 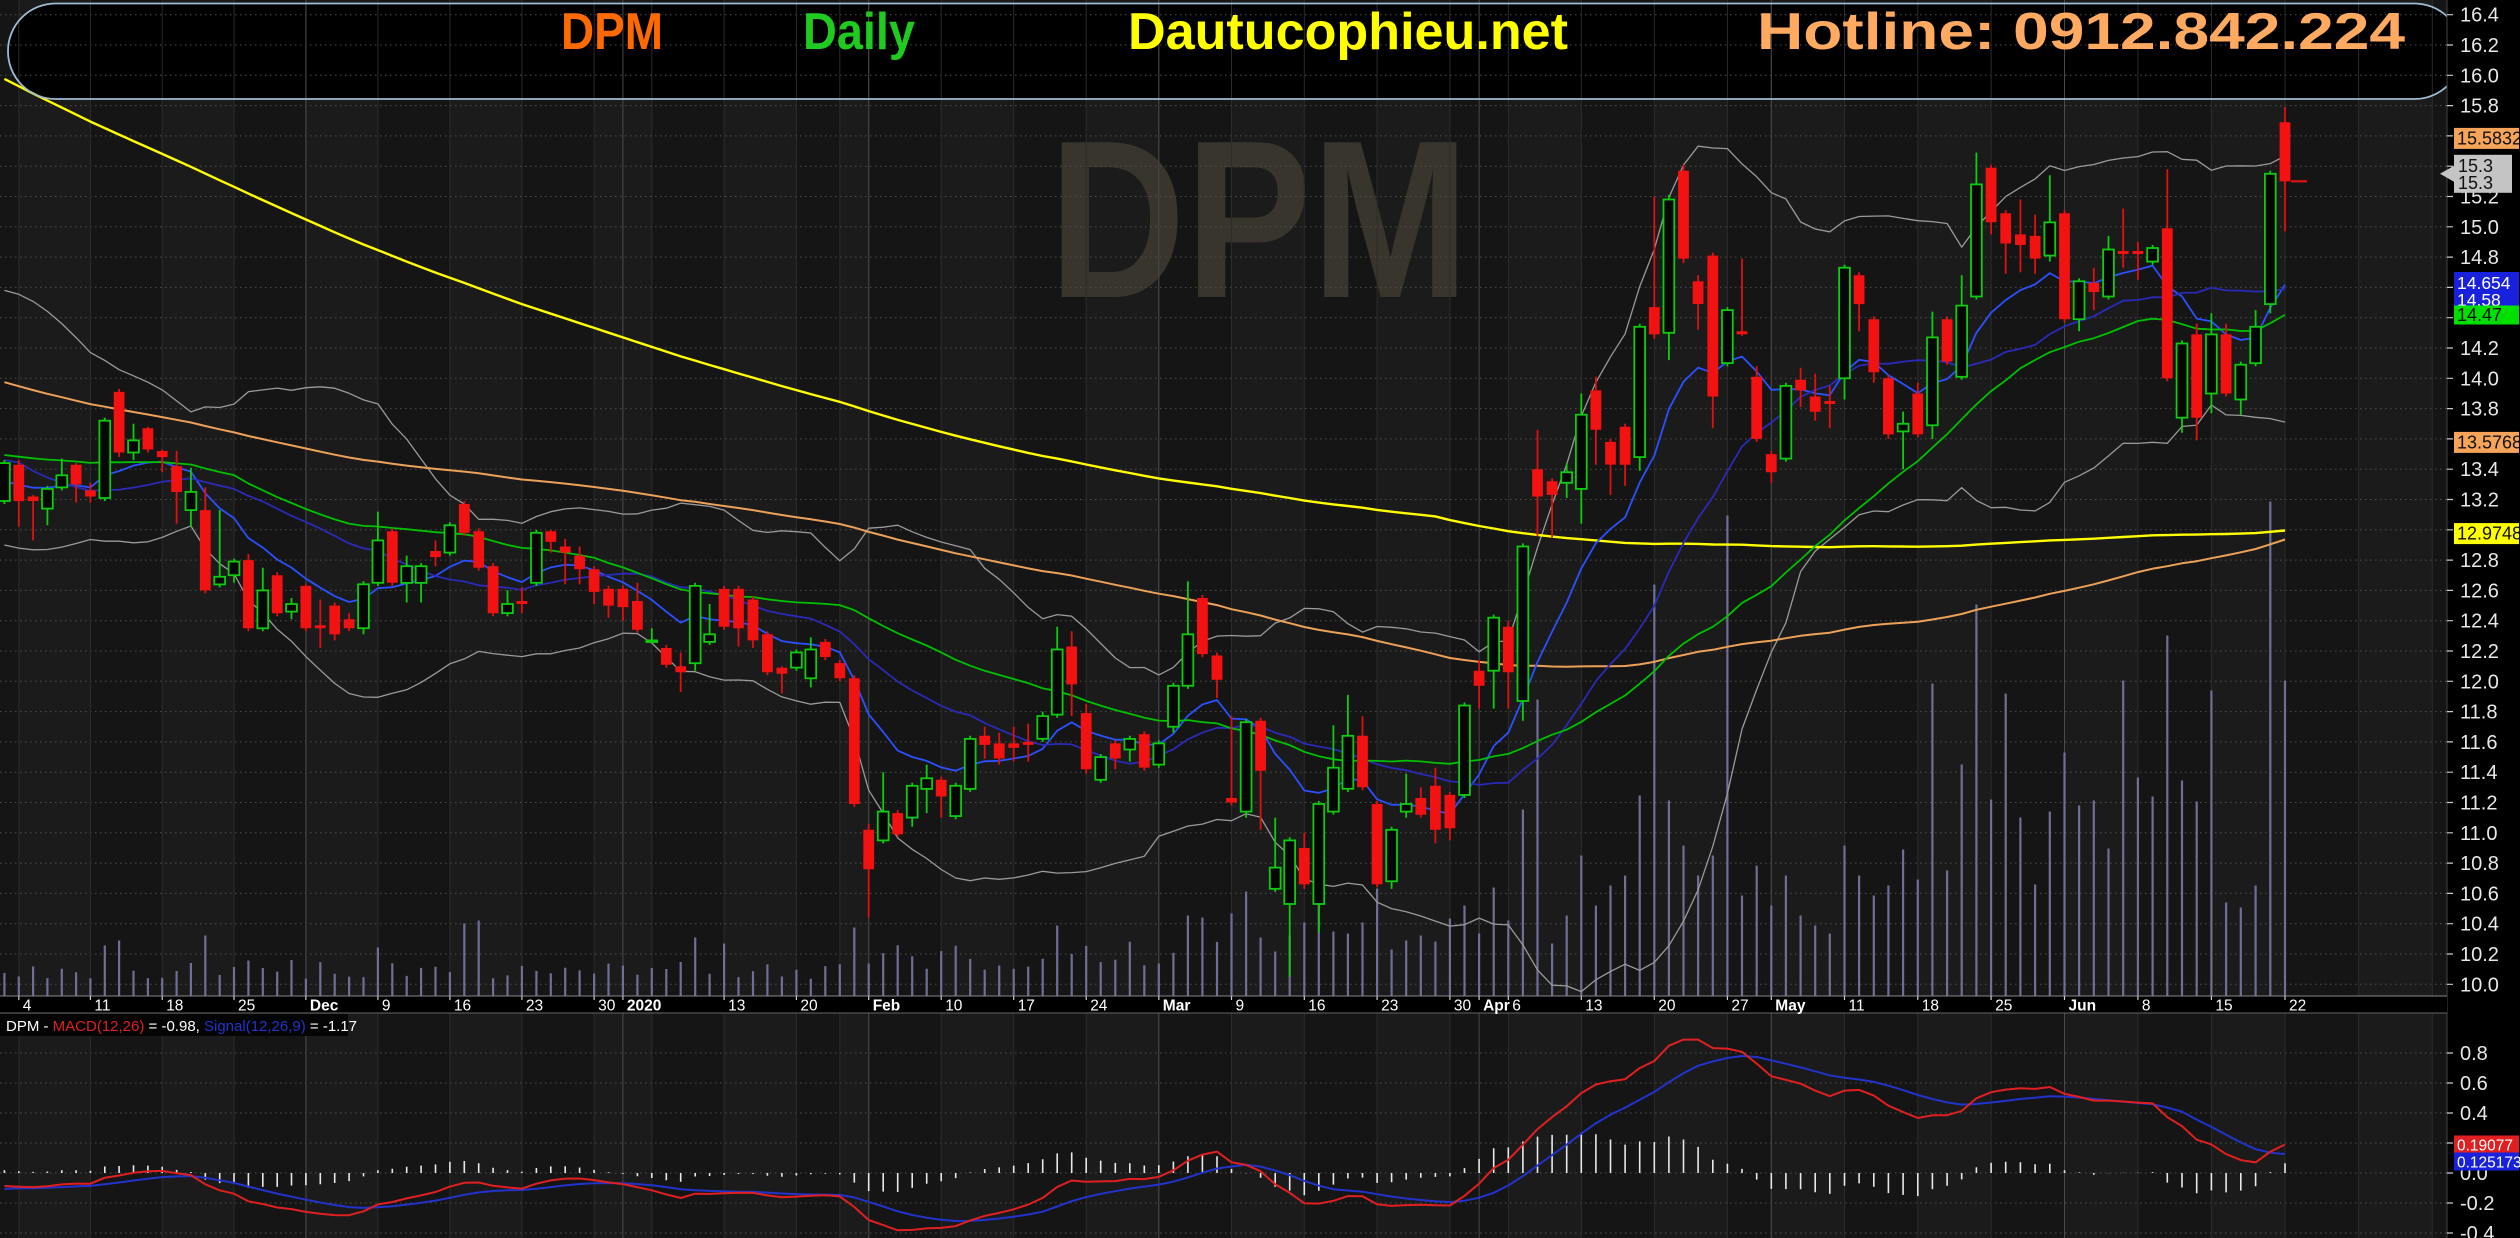 I want to click on svg-text: Jun, so click(x=2083, y=1006).